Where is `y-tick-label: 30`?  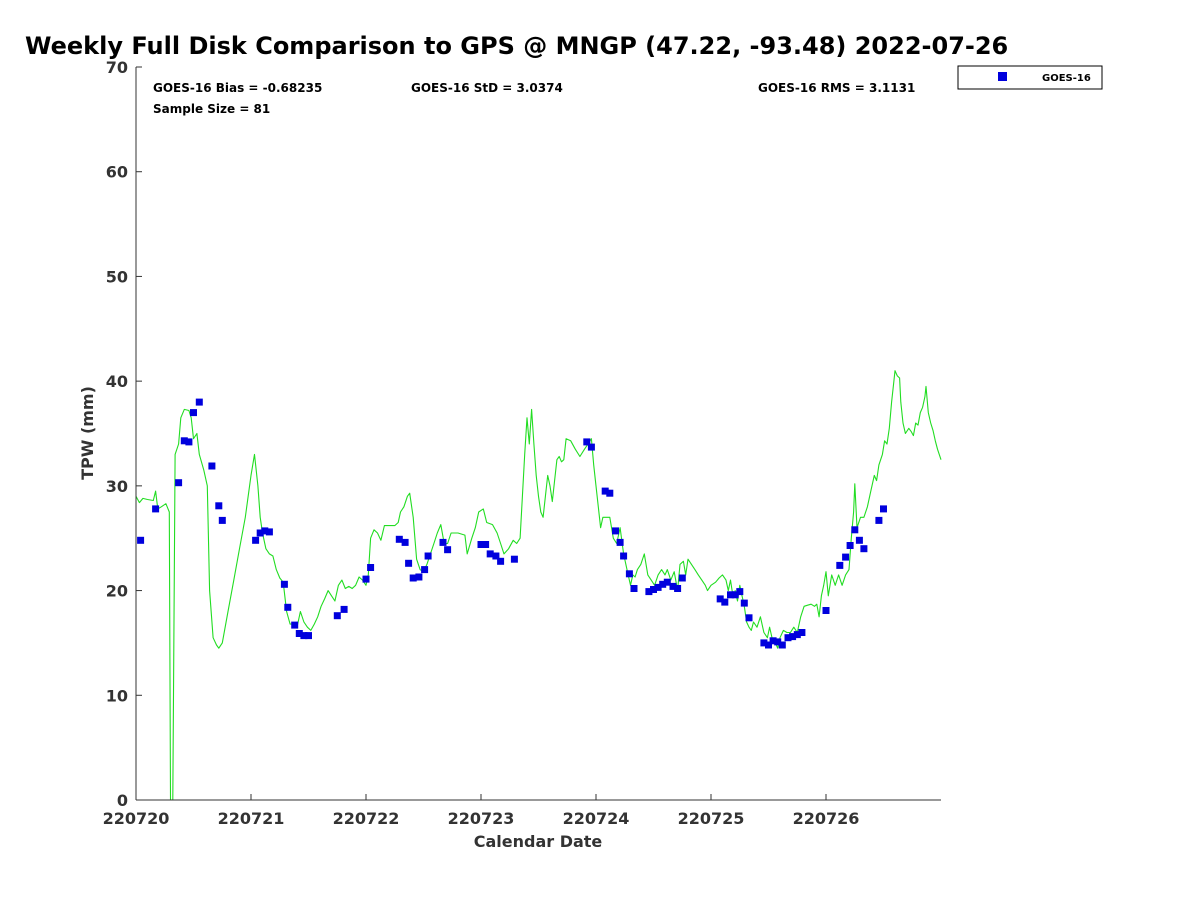 y-tick-label: 30 is located at coordinates (117, 486).